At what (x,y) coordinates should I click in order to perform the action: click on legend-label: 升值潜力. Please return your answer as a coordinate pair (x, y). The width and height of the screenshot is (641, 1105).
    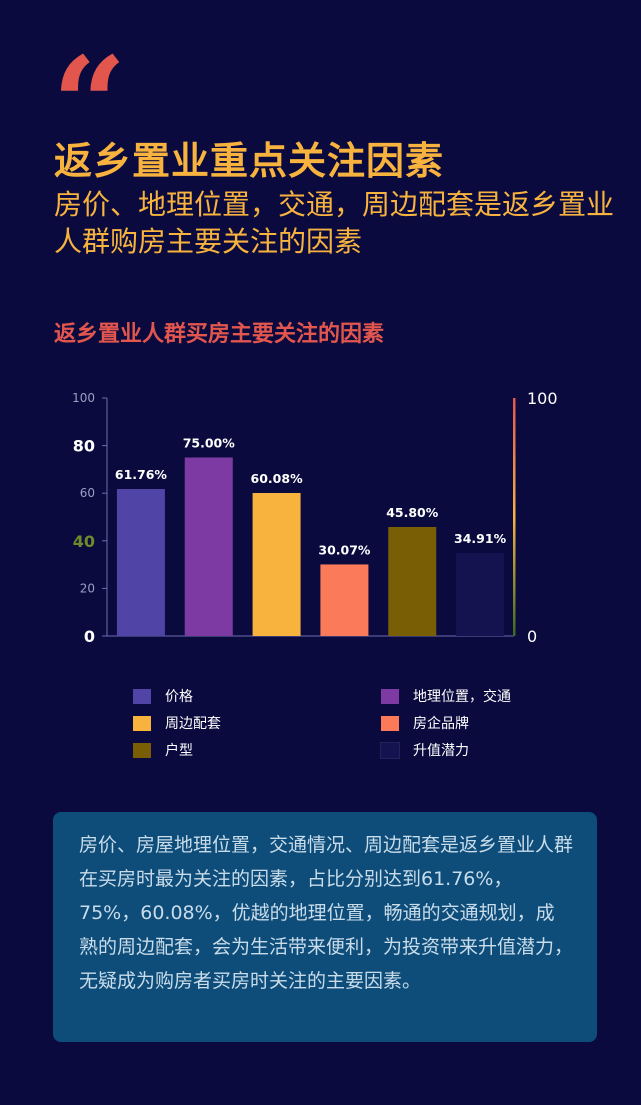
    Looking at the image, I should click on (441, 751).